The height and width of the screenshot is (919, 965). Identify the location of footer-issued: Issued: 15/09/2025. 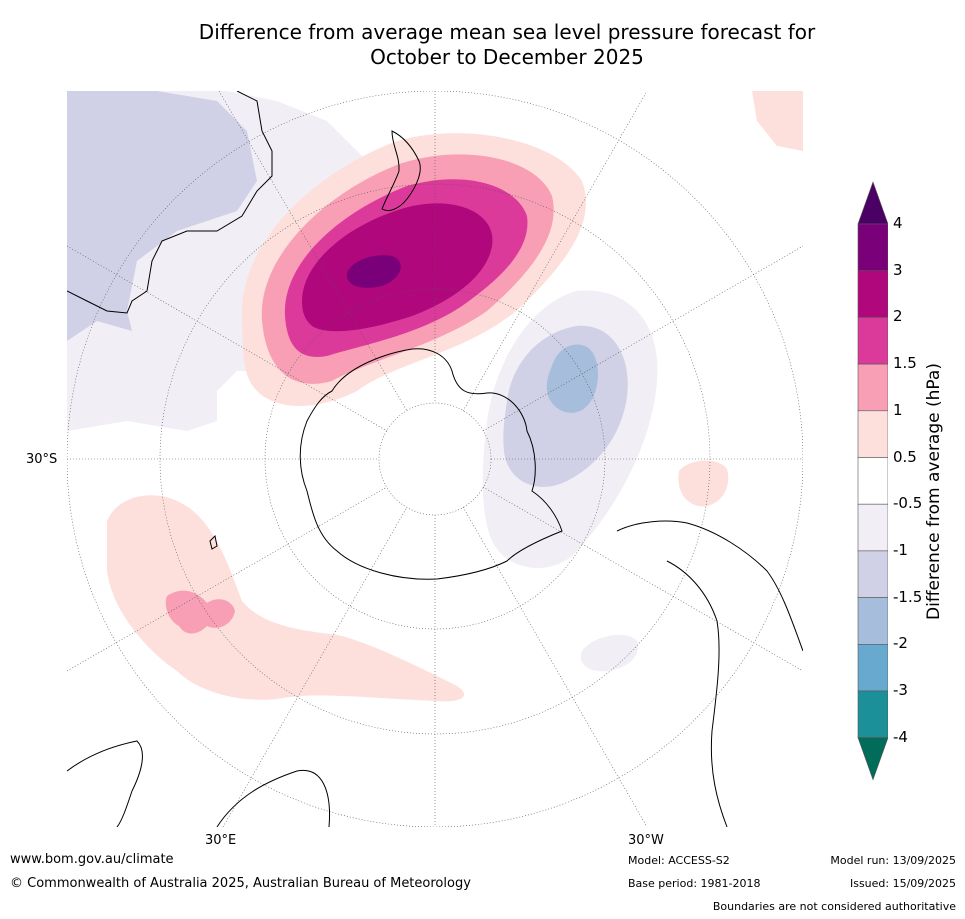
(902, 883).